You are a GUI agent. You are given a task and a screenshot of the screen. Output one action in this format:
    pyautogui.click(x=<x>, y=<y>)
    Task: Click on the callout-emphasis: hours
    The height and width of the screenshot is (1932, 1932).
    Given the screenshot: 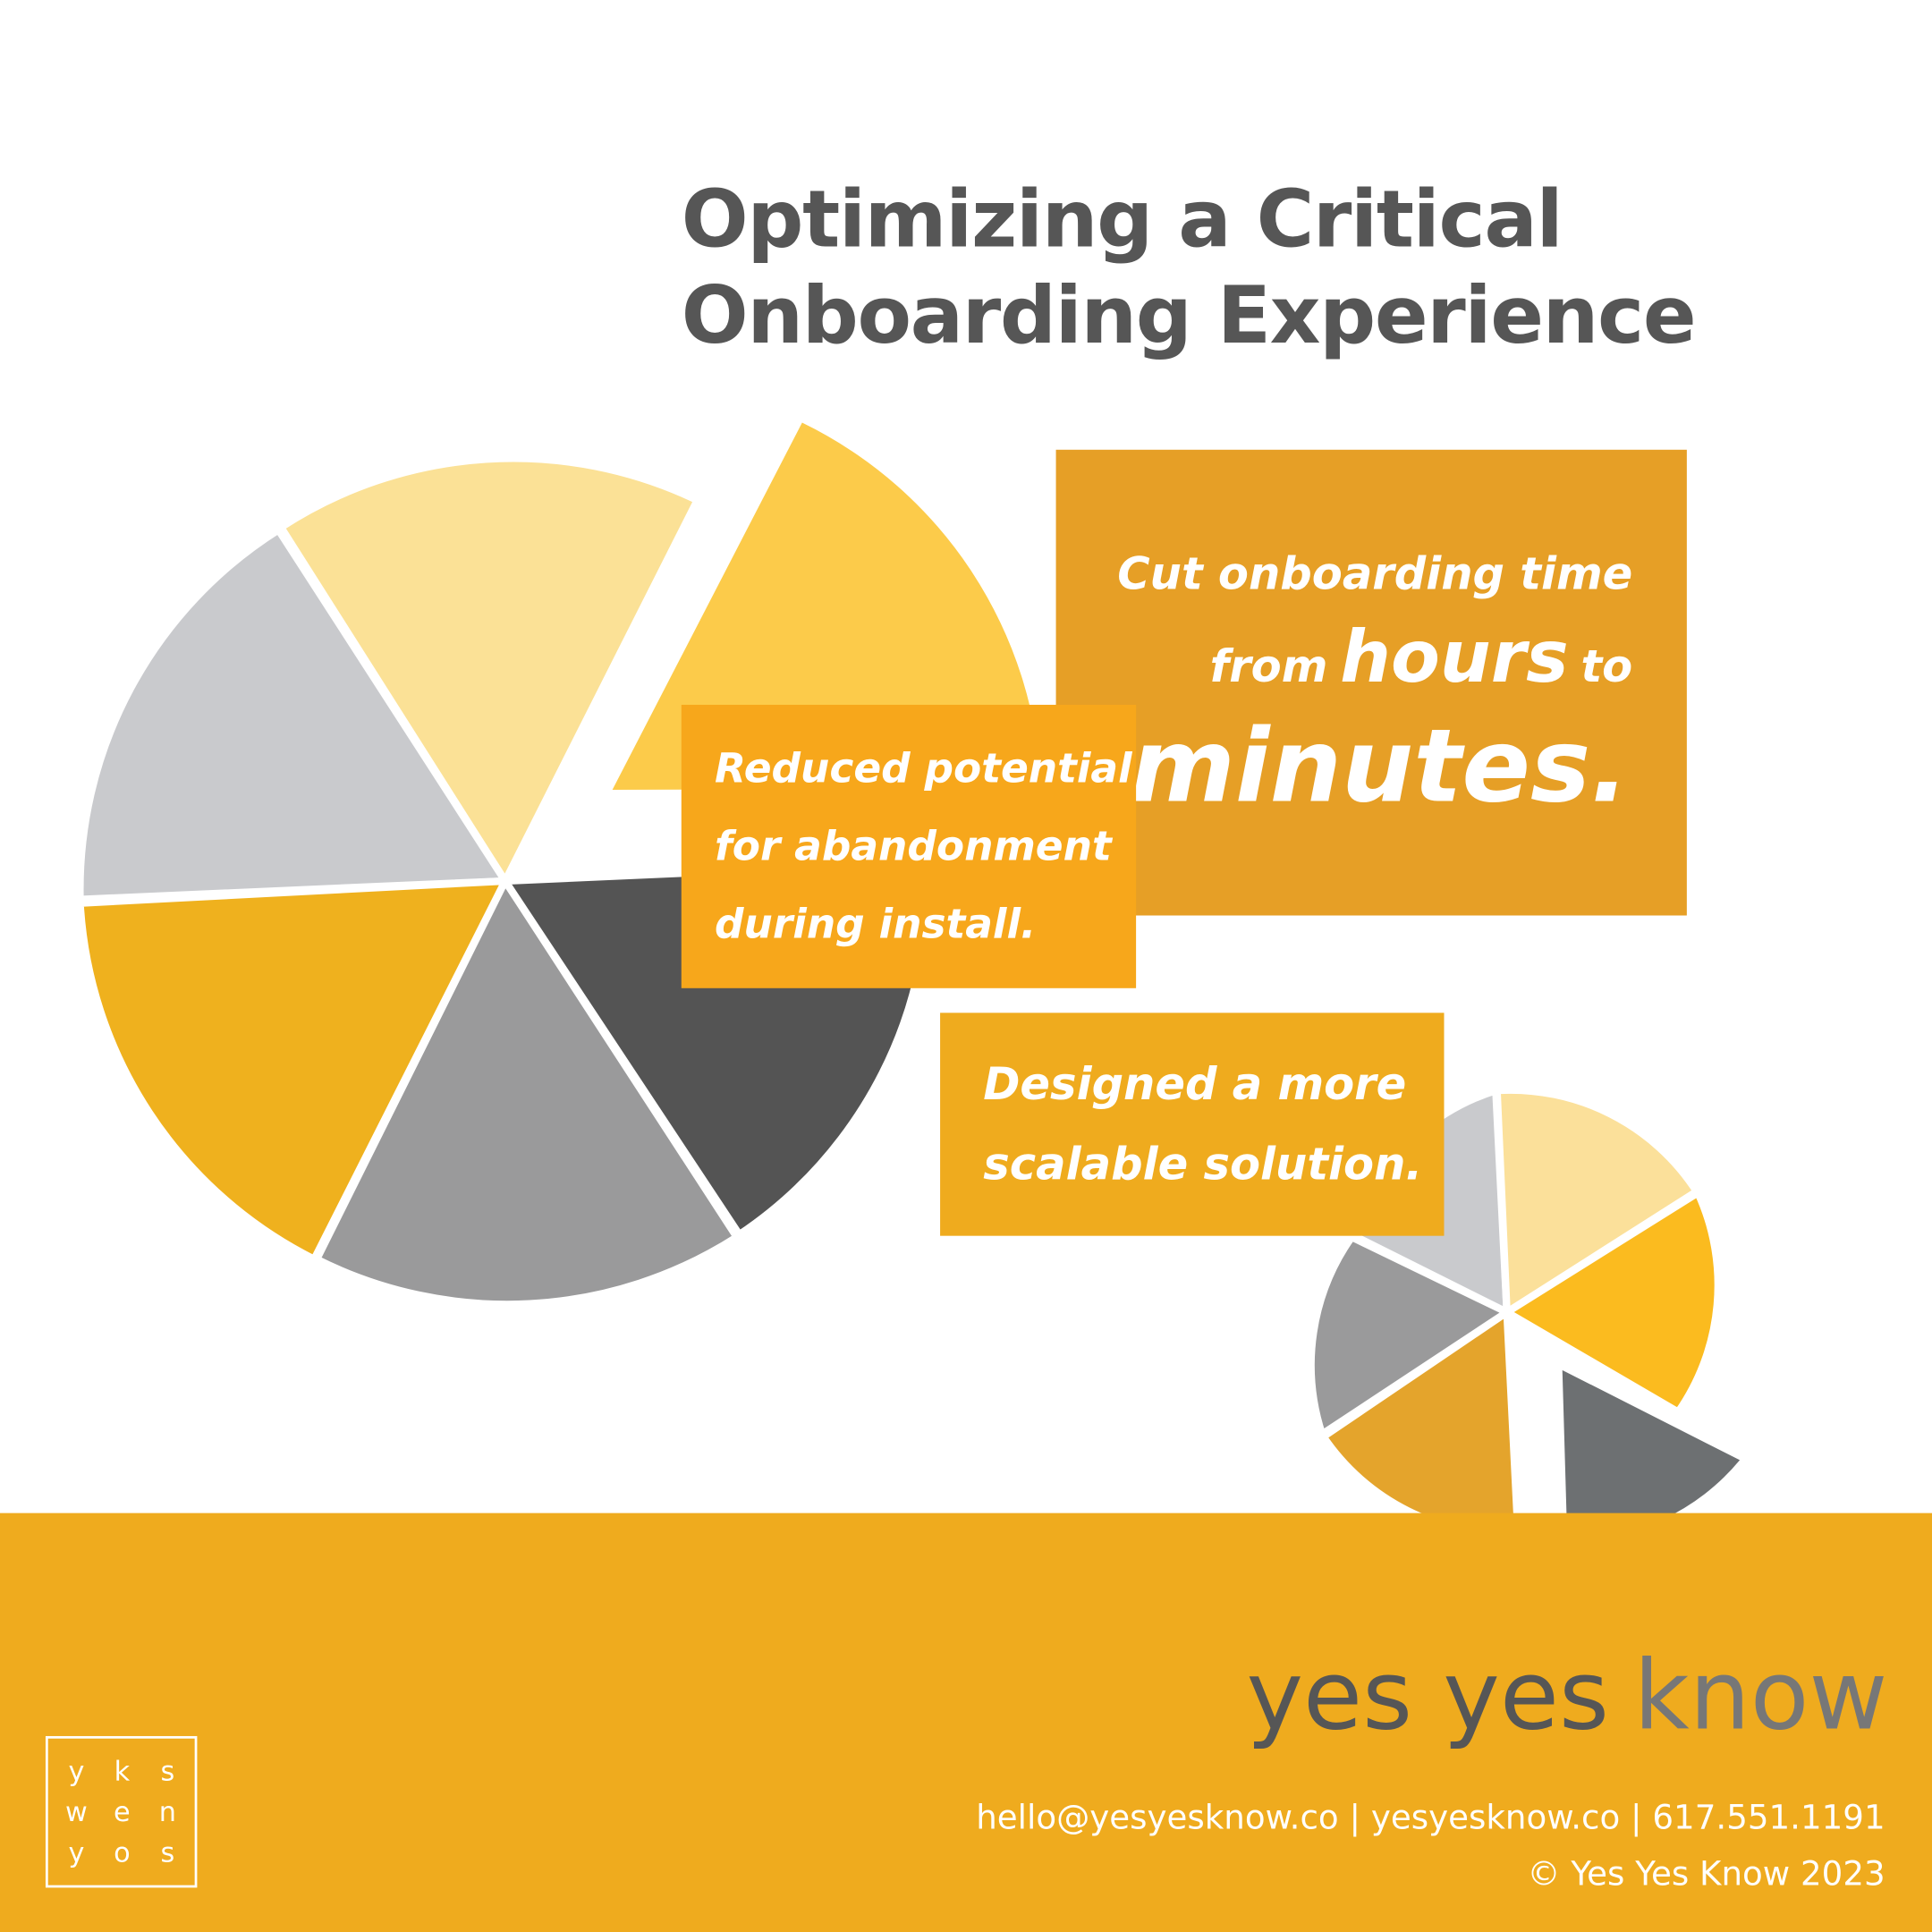 What is the action you would take?
    pyautogui.click(x=1454, y=657)
    